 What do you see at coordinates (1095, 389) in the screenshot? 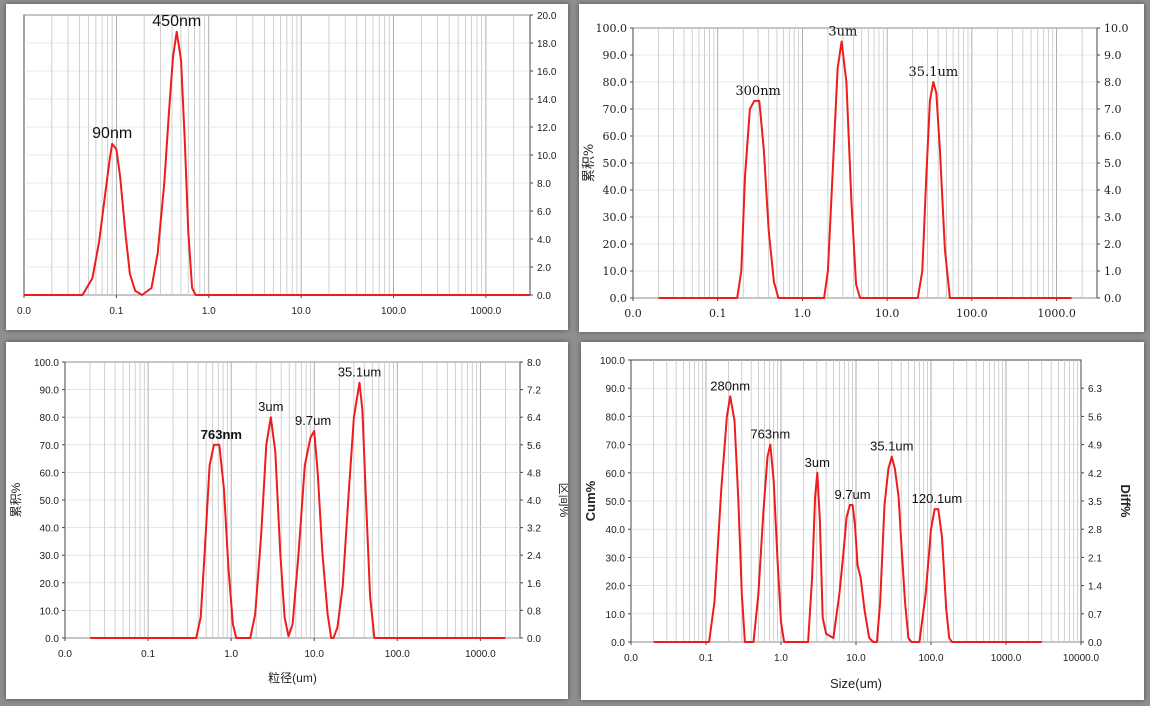
I see `y-tick-label-right: 6.3` at bounding box center [1095, 389].